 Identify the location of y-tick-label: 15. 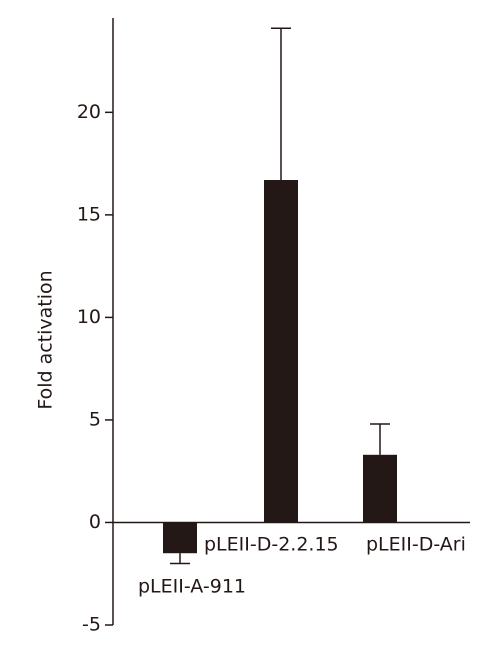
(89, 214).